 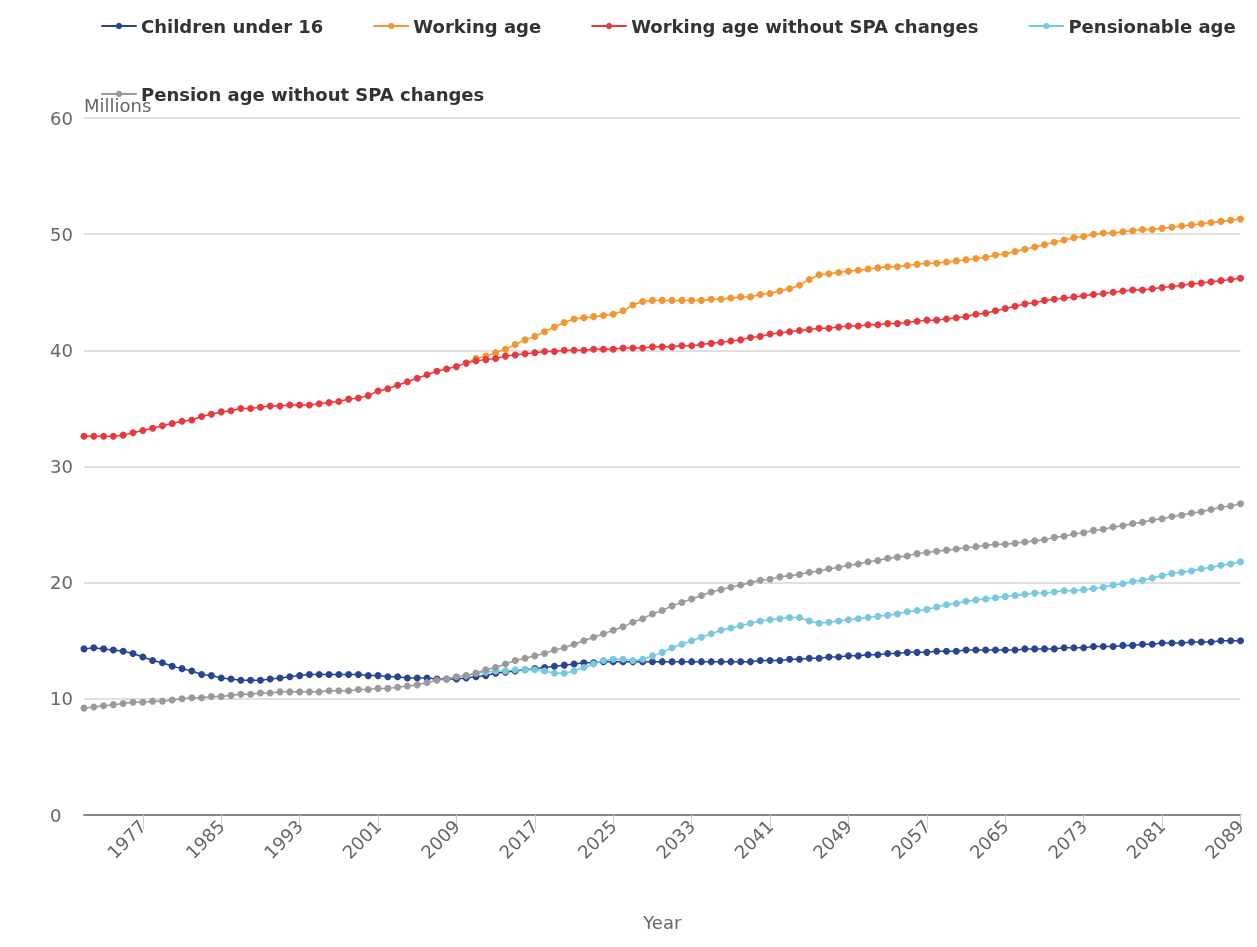 What do you see at coordinates (61, 466) in the screenshot?
I see `y-tick-label: 30` at bounding box center [61, 466].